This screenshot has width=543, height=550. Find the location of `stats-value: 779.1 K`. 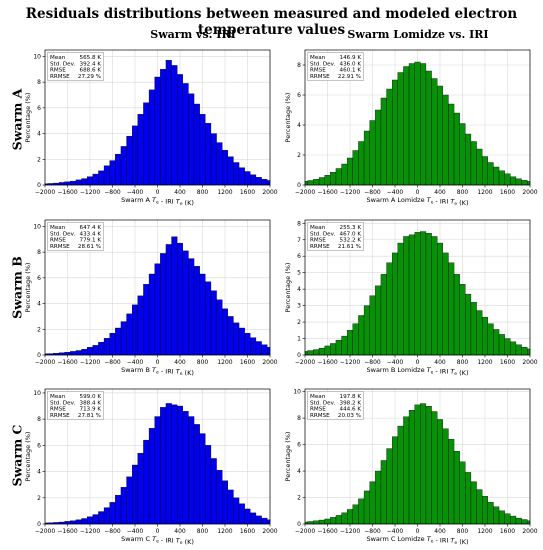

stats-value: 779.1 K is located at coordinates (91, 241).